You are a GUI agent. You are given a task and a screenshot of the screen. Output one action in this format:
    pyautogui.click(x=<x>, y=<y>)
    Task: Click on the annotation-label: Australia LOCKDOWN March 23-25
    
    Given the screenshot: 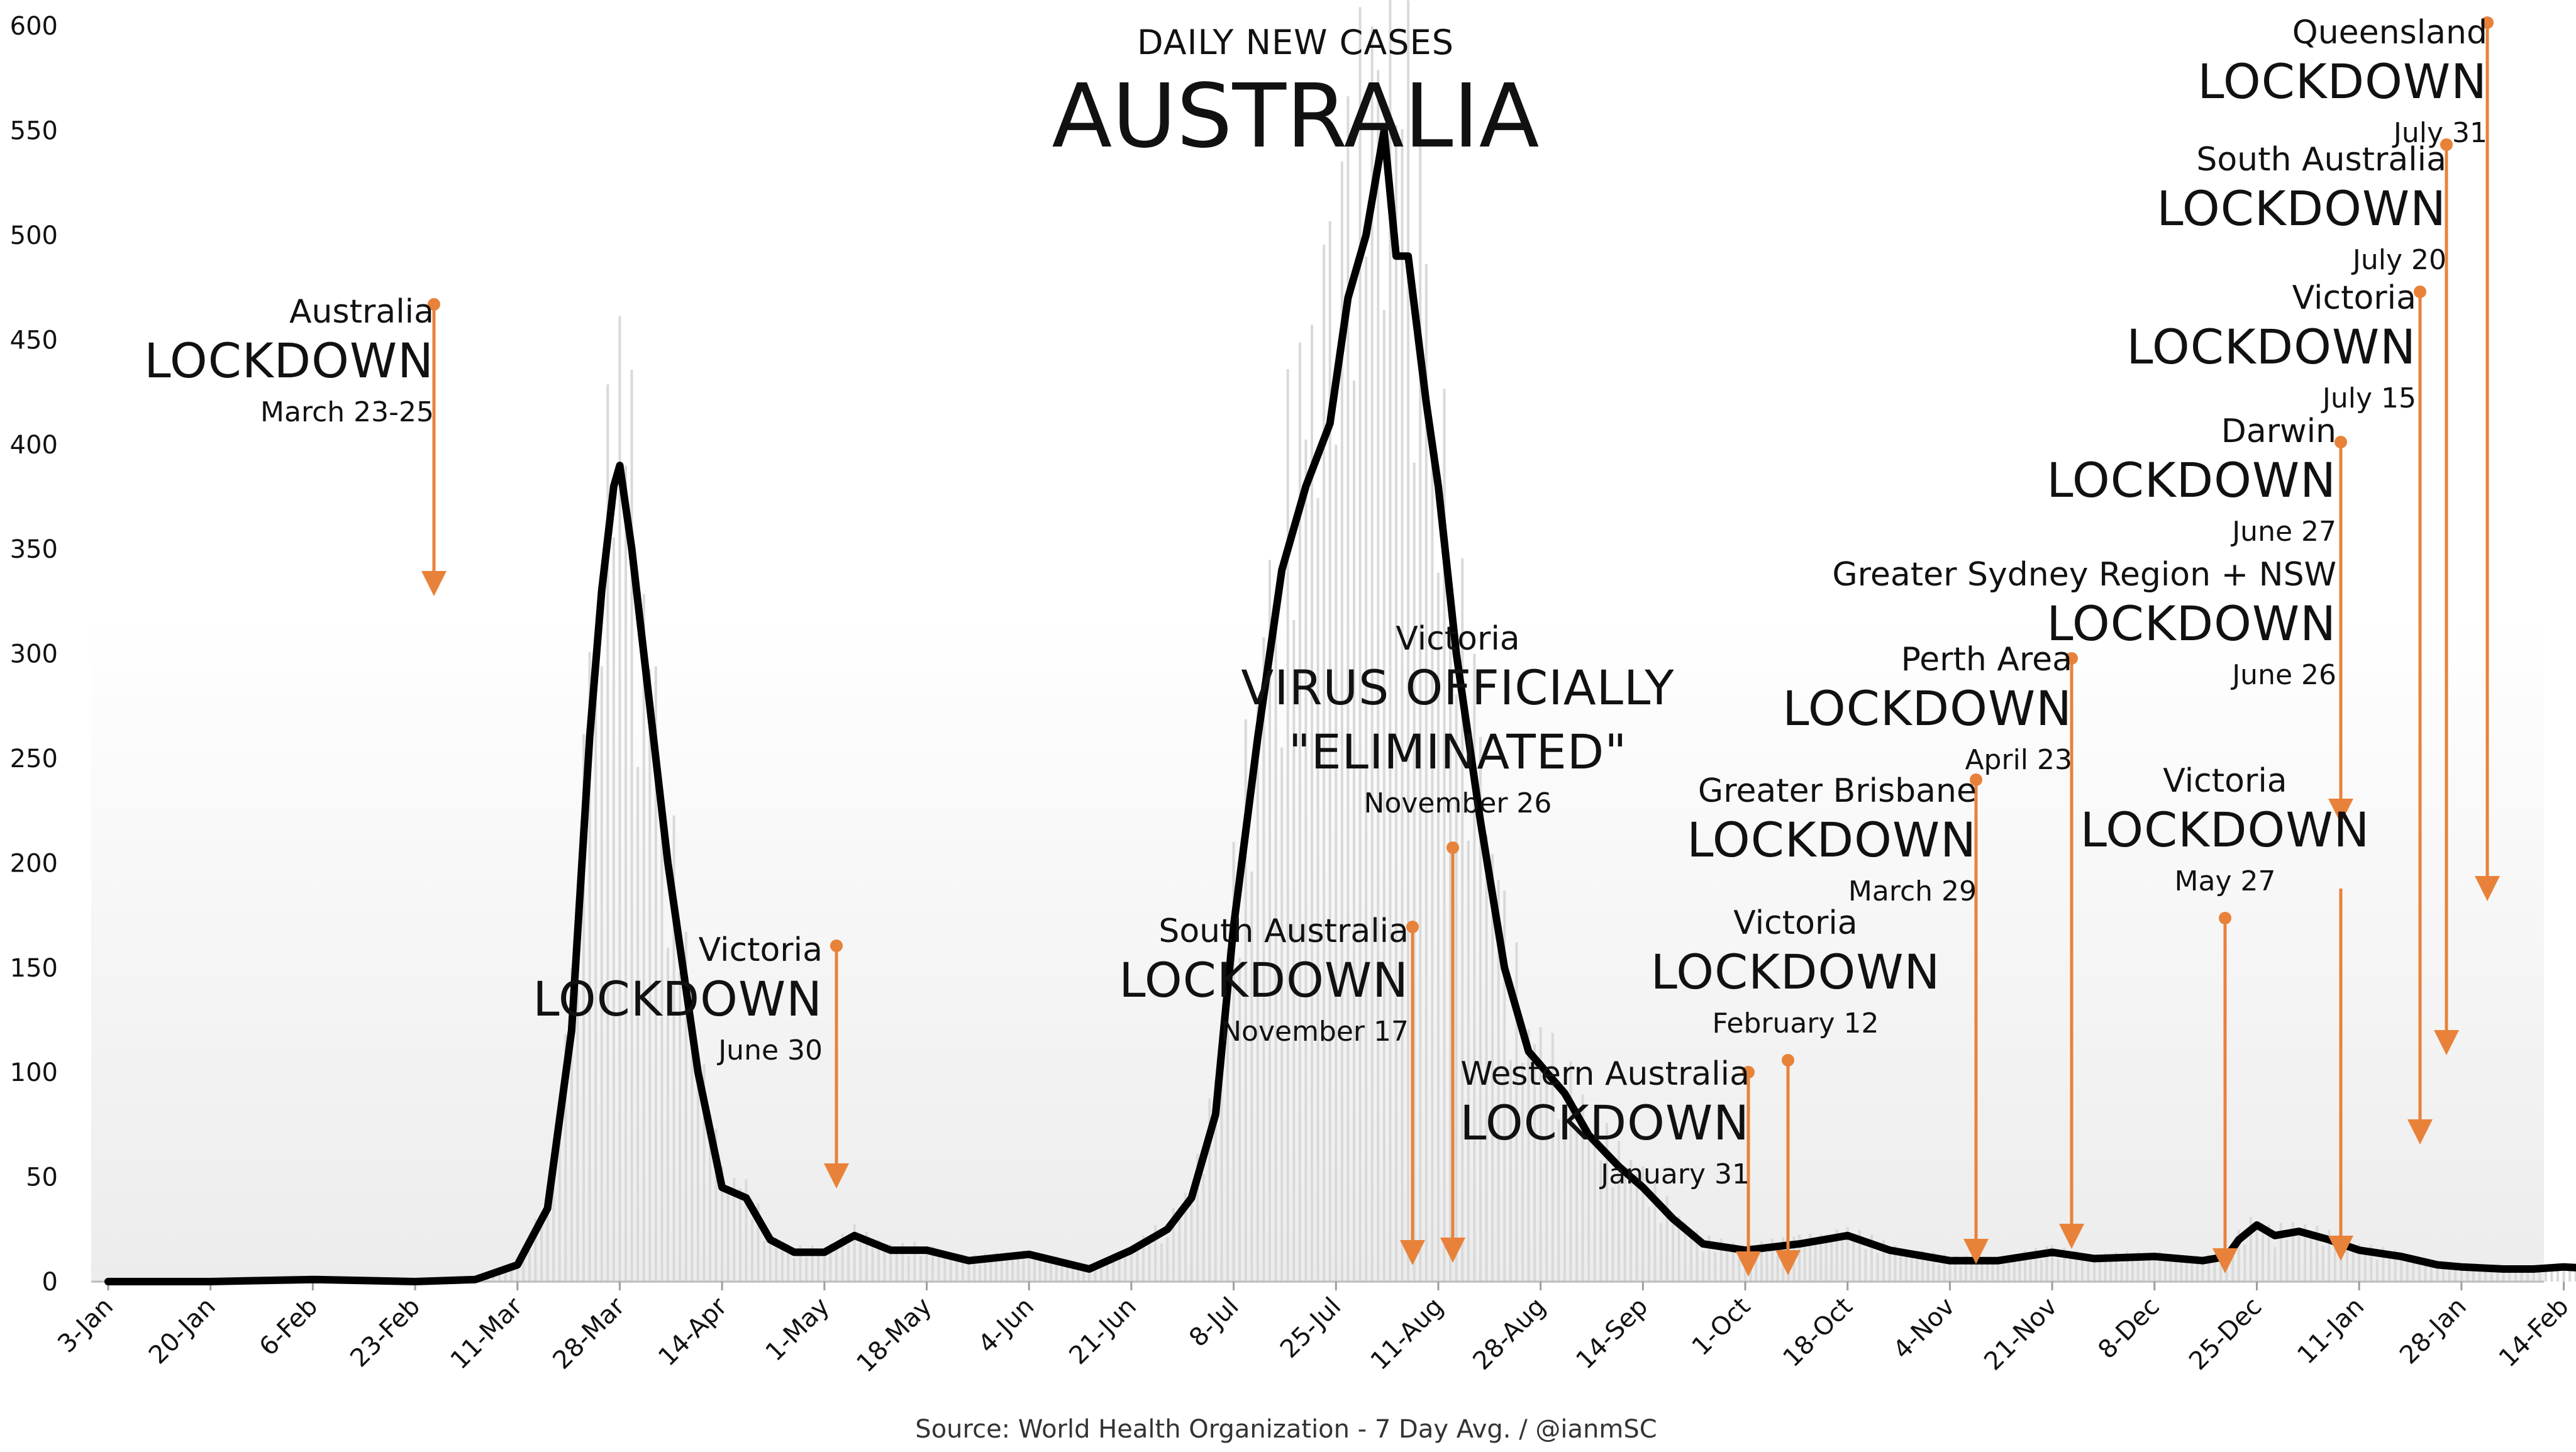 What is the action you would take?
    pyautogui.click(x=289, y=361)
    